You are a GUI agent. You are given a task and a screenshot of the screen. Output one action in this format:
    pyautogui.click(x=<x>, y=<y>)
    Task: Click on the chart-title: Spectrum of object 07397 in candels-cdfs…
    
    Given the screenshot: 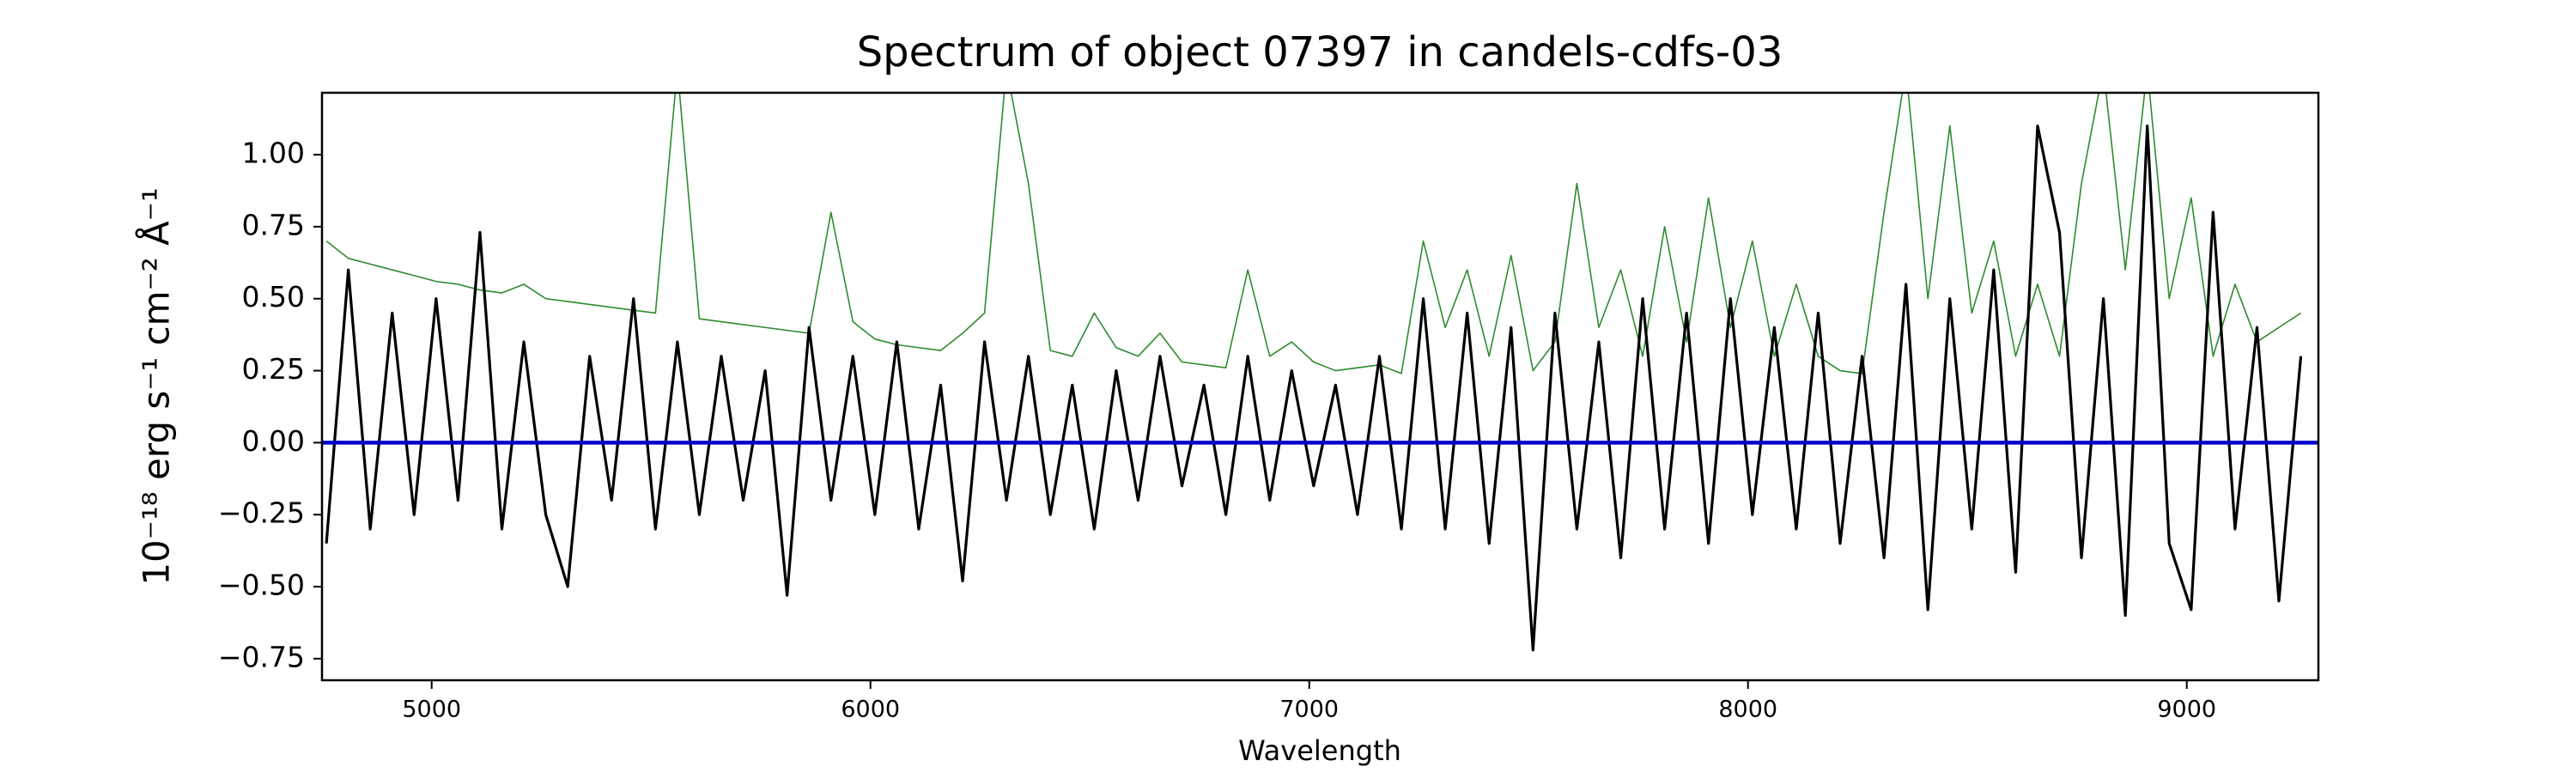 What is the action you would take?
    pyautogui.click(x=1320, y=52)
    